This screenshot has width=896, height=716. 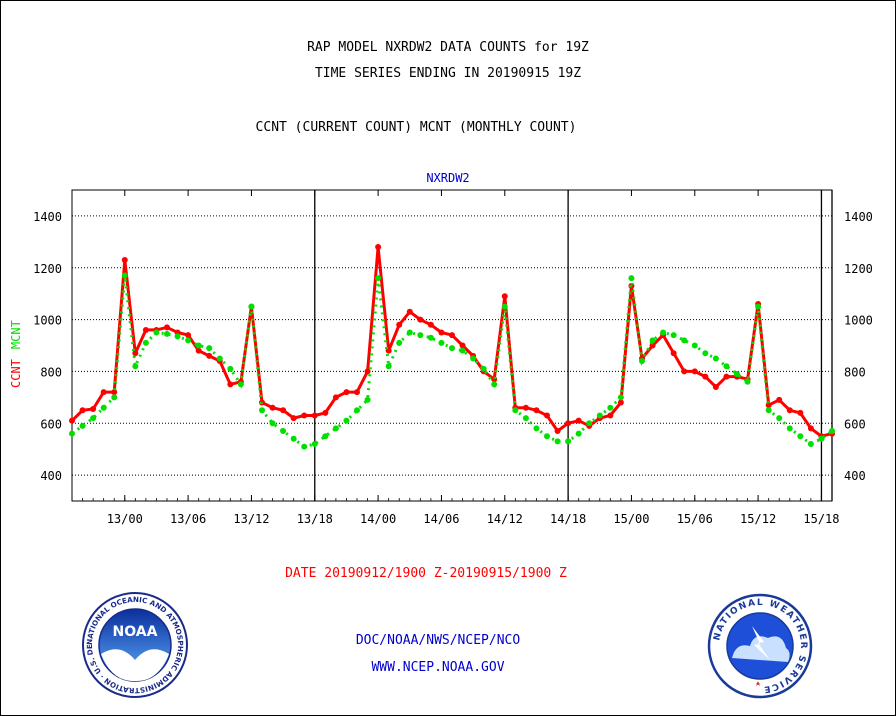 What do you see at coordinates (51, 476) in the screenshot?
I see `y-tick-label-left: 400` at bounding box center [51, 476].